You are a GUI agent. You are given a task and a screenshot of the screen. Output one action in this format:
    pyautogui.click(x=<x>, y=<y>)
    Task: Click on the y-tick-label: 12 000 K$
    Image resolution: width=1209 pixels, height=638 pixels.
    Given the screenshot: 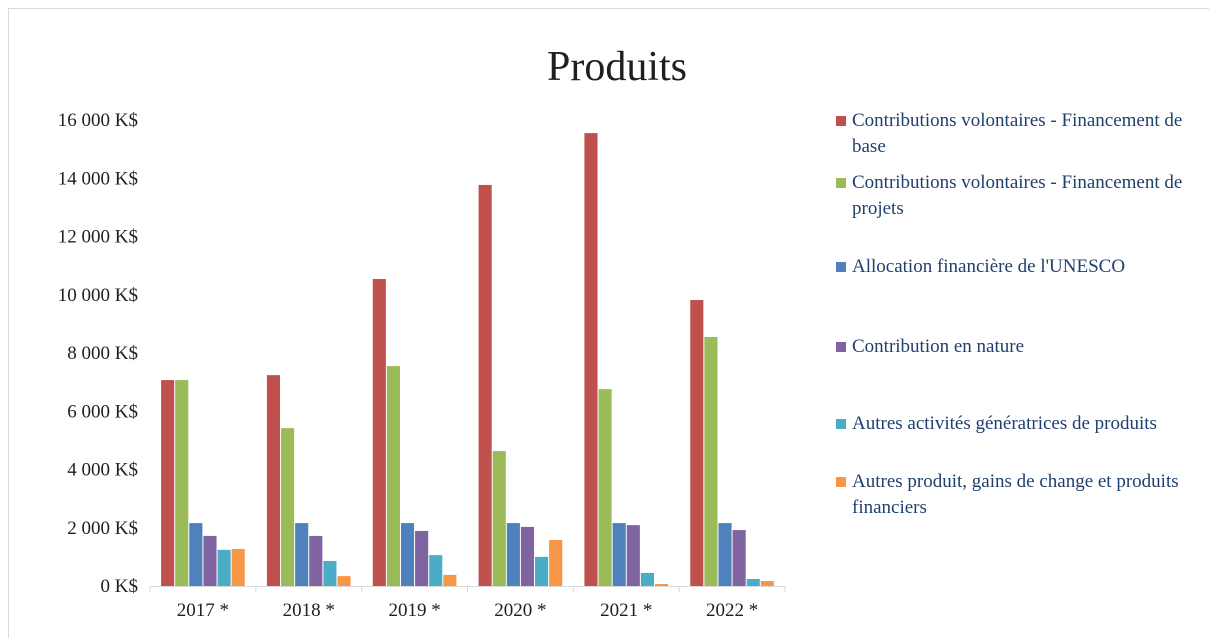 What is the action you would take?
    pyautogui.click(x=98, y=237)
    